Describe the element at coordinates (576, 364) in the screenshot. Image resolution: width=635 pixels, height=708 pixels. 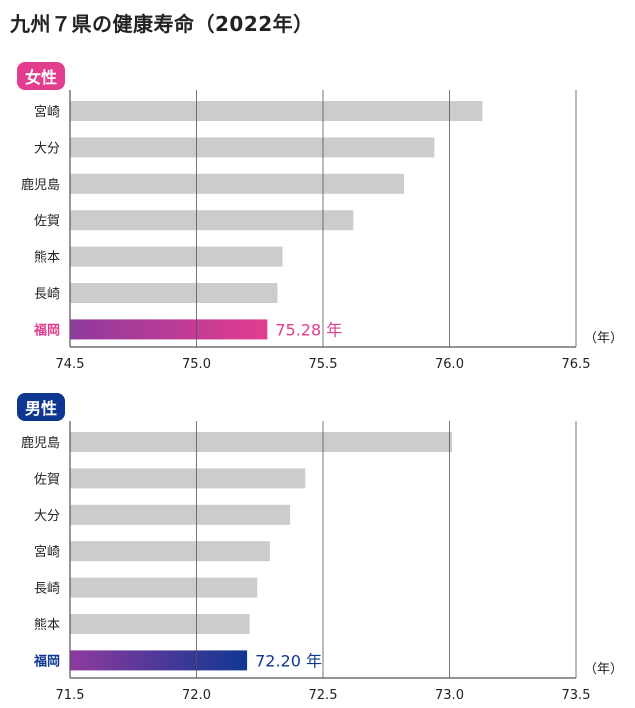
I see `tick-label: 76.5` at that location.